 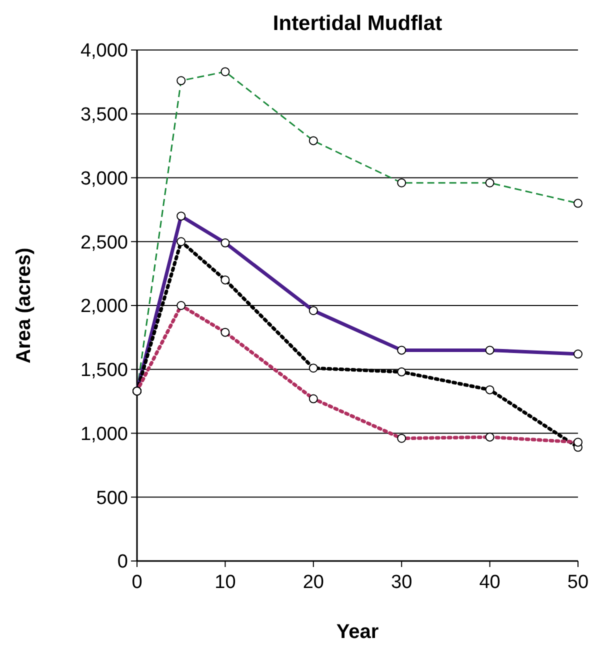 I want to click on x-tick-label: 10, so click(x=225, y=582).